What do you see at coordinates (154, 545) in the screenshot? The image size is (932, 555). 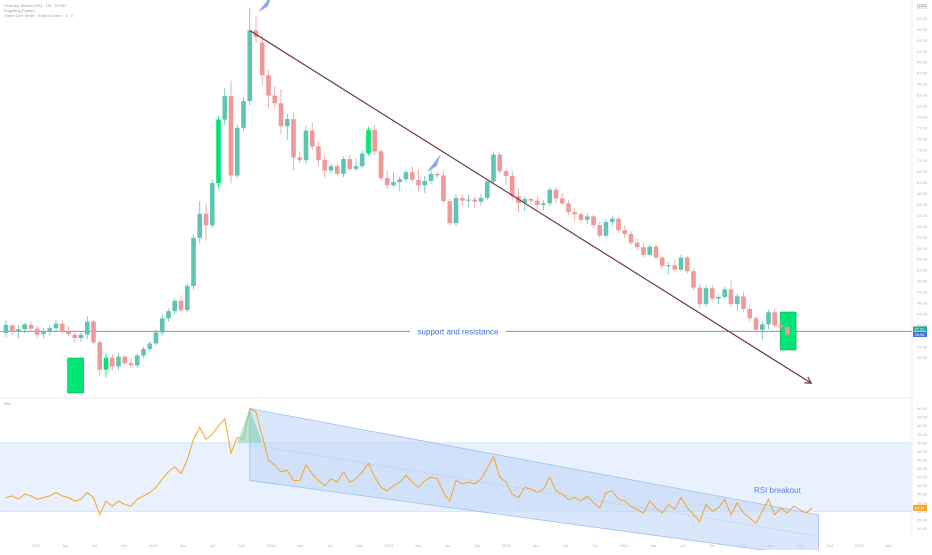 I see `time-tick-label: 2017` at bounding box center [154, 545].